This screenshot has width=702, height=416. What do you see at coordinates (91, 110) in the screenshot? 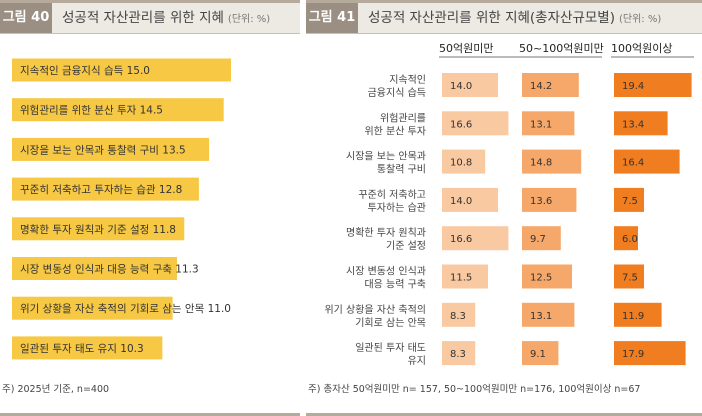
I see `bar-label: 위험관리를 위한 분산 투자 14.5` at bounding box center [91, 110].